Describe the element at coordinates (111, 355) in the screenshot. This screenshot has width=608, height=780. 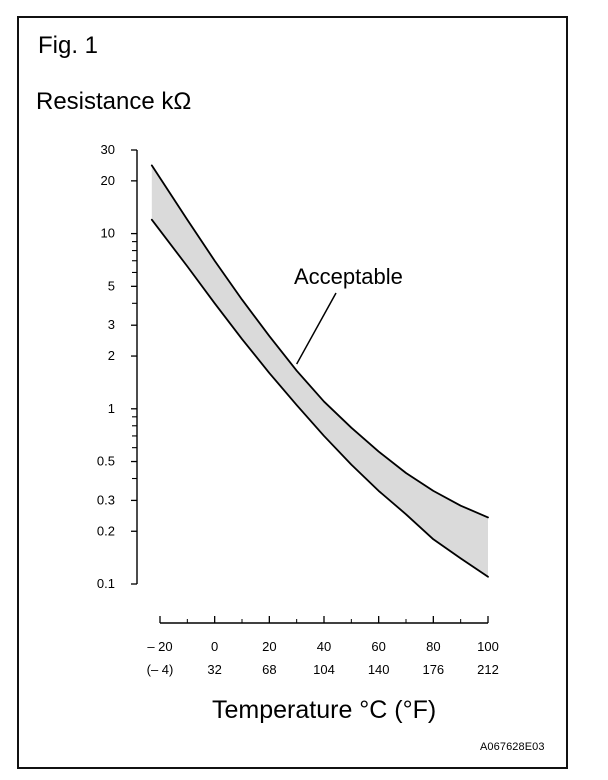
I see `y-tick-label: 2` at that location.